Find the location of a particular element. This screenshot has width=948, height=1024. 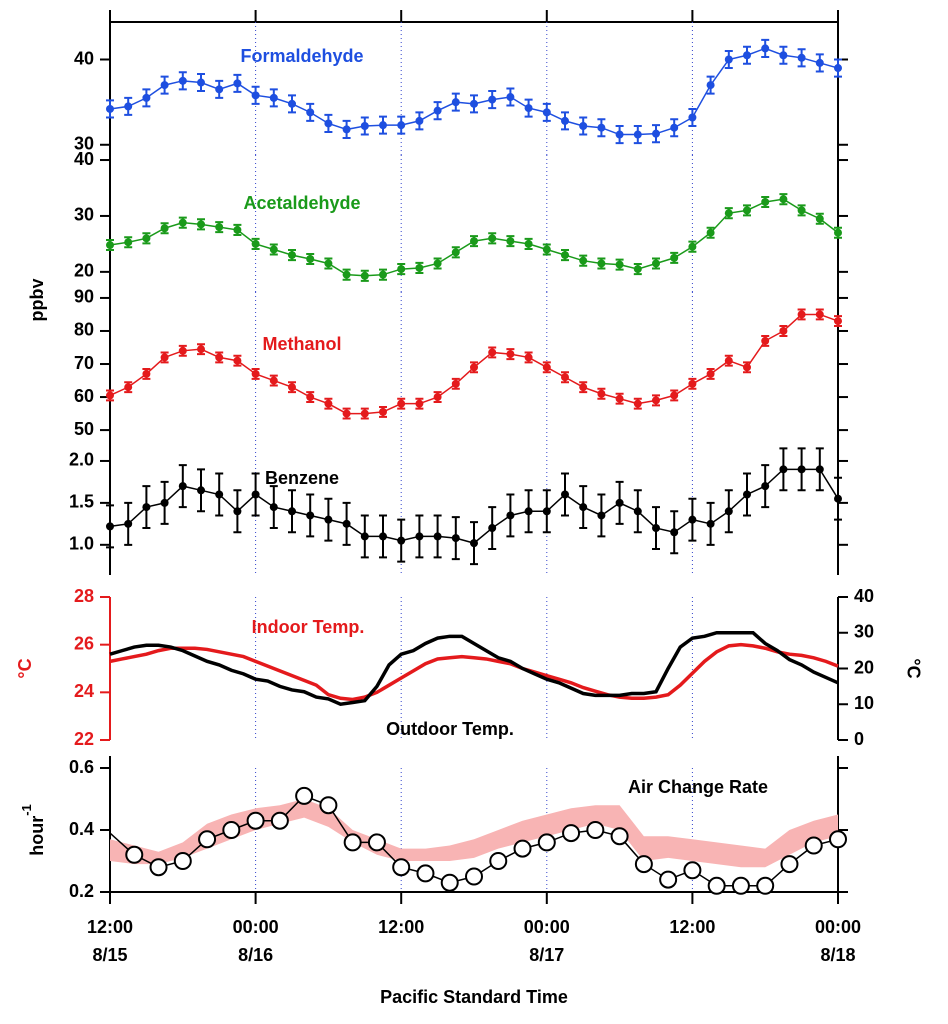

series-label: Outdoor Temp. is located at coordinates (450, 729).